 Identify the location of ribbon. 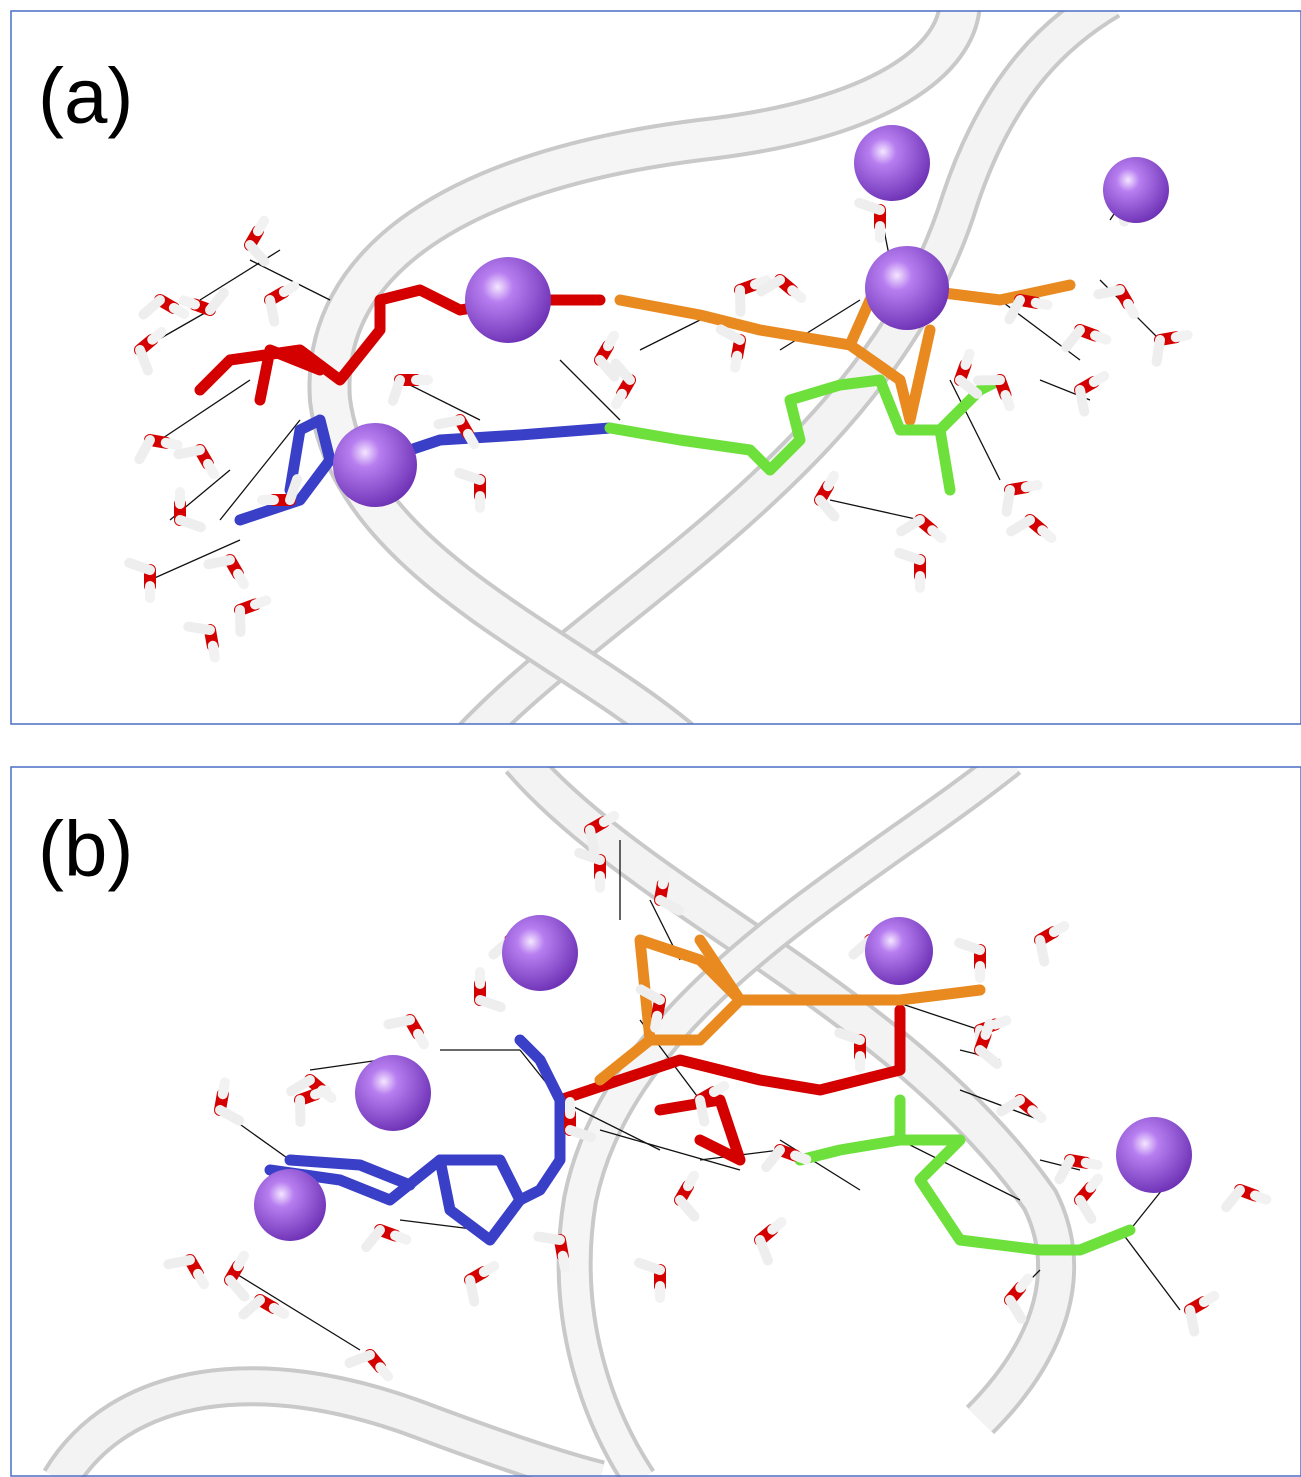
(325, 1423).